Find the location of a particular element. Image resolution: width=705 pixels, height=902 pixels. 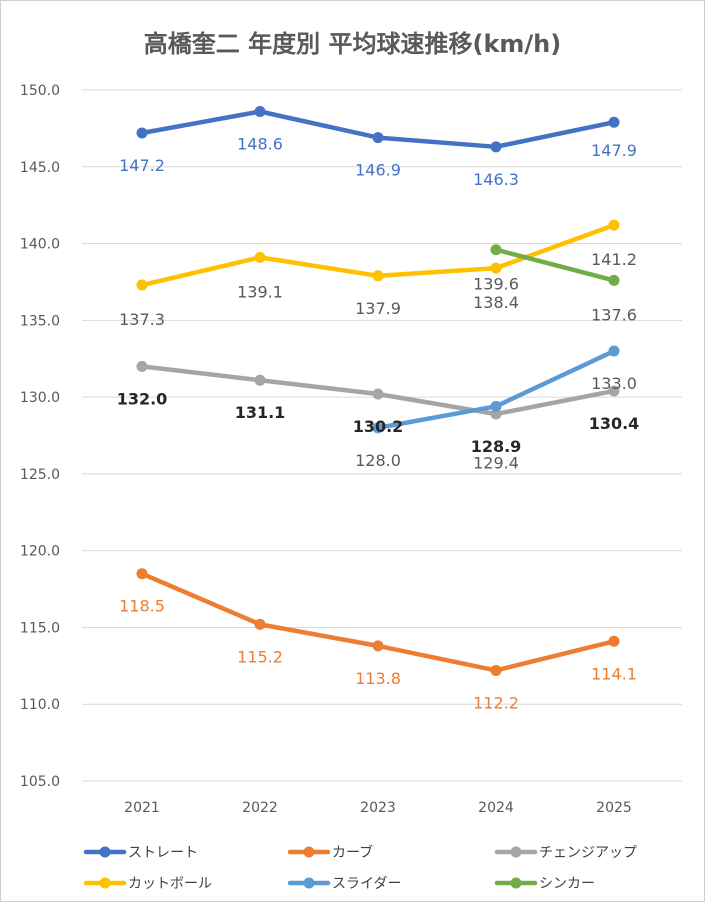

data-label: 137.6 is located at coordinates (614, 314).